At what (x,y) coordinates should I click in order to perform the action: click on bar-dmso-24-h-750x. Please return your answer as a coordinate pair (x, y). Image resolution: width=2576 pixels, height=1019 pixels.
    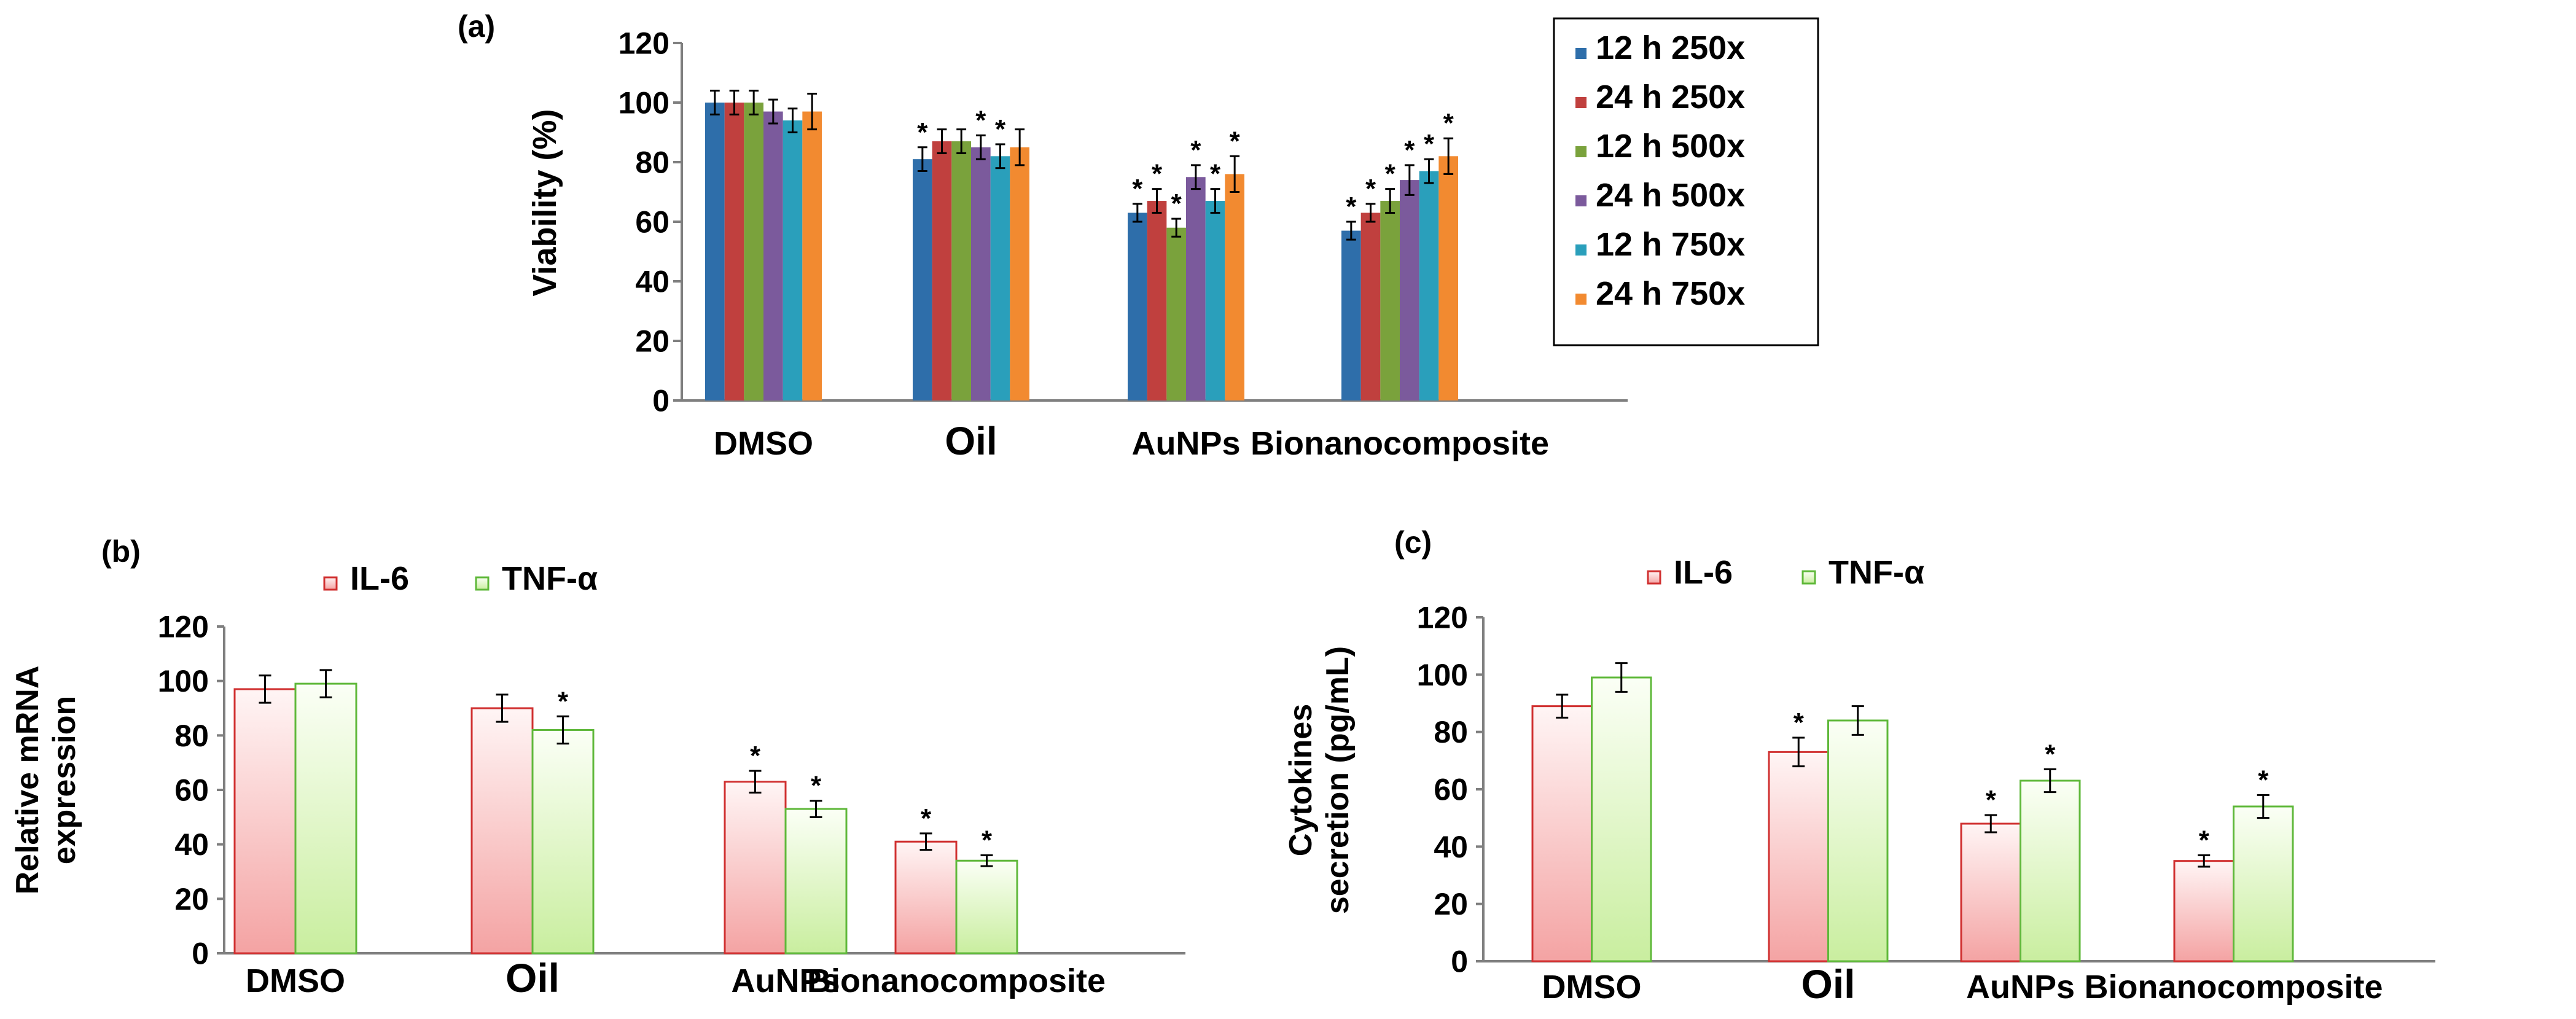
    Looking at the image, I should click on (812, 256).